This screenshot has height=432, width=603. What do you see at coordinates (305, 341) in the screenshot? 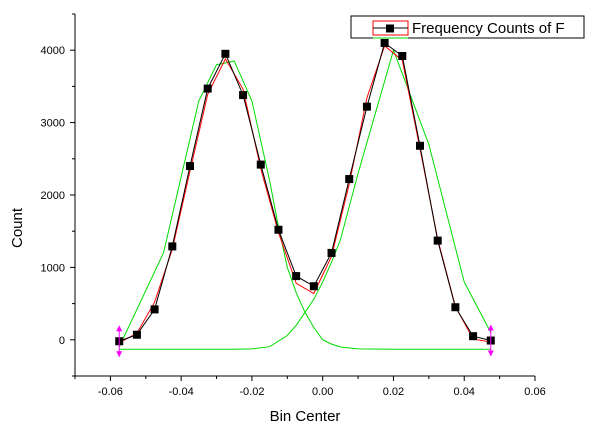
I see `range-marker-layer` at bounding box center [305, 341].